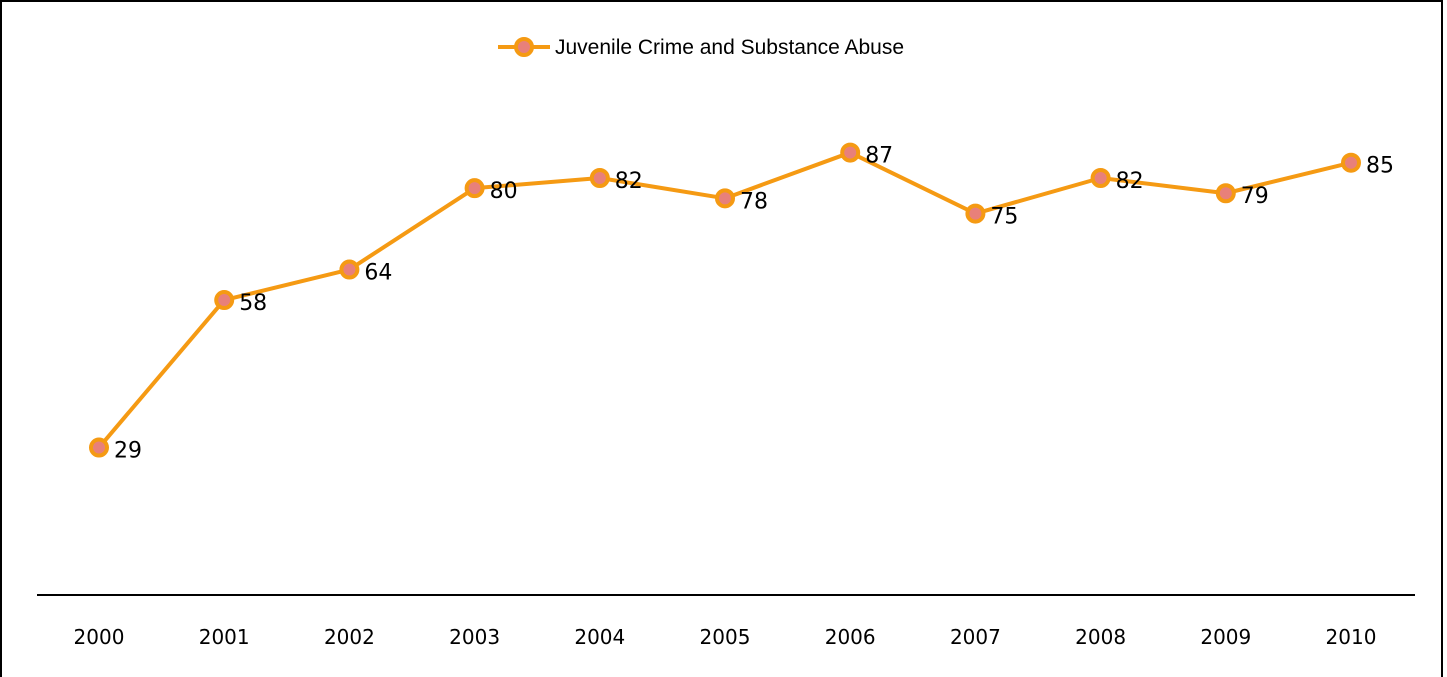 The image size is (1447, 677). Describe the element at coordinates (1225, 637) in the screenshot. I see `x-tick-label: 2009` at that location.